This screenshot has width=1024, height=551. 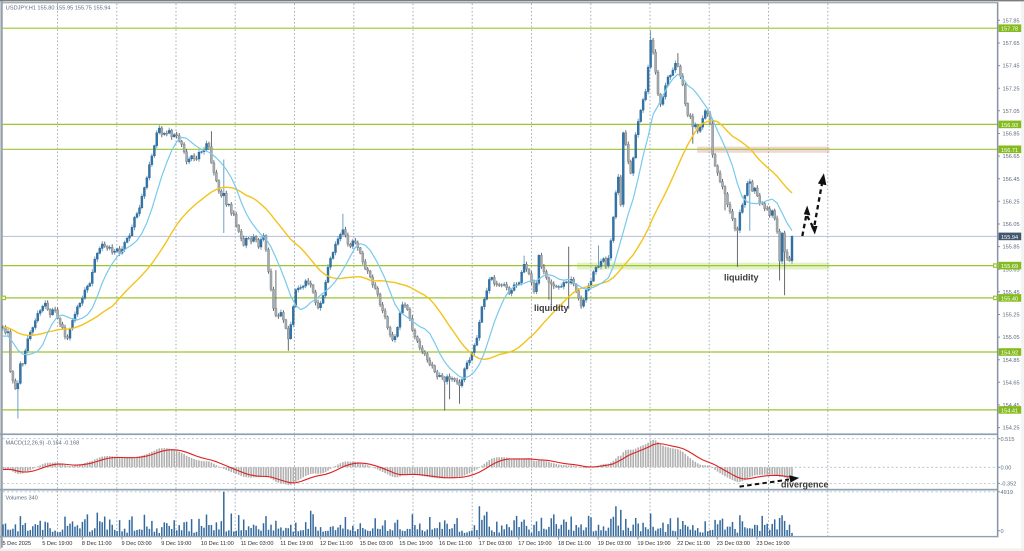 I want to click on svg-text: 157.45, so click(x=1011, y=67).